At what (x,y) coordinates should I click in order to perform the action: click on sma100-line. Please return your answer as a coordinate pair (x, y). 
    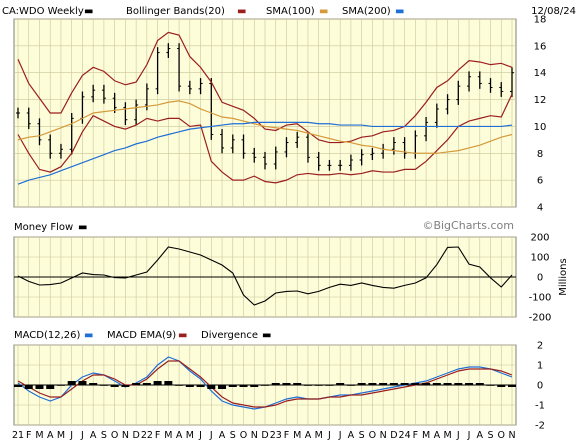
    Looking at the image, I should click on (265, 127).